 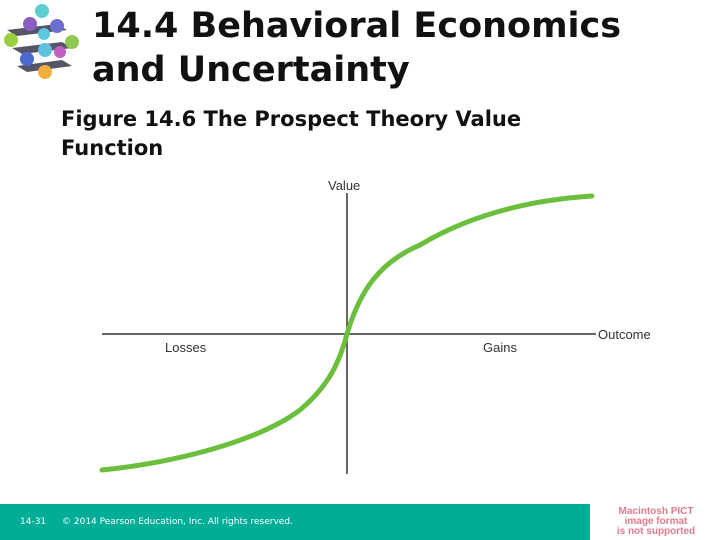 What do you see at coordinates (112, 148) in the screenshot?
I see `figure-line-2: Function` at bounding box center [112, 148].